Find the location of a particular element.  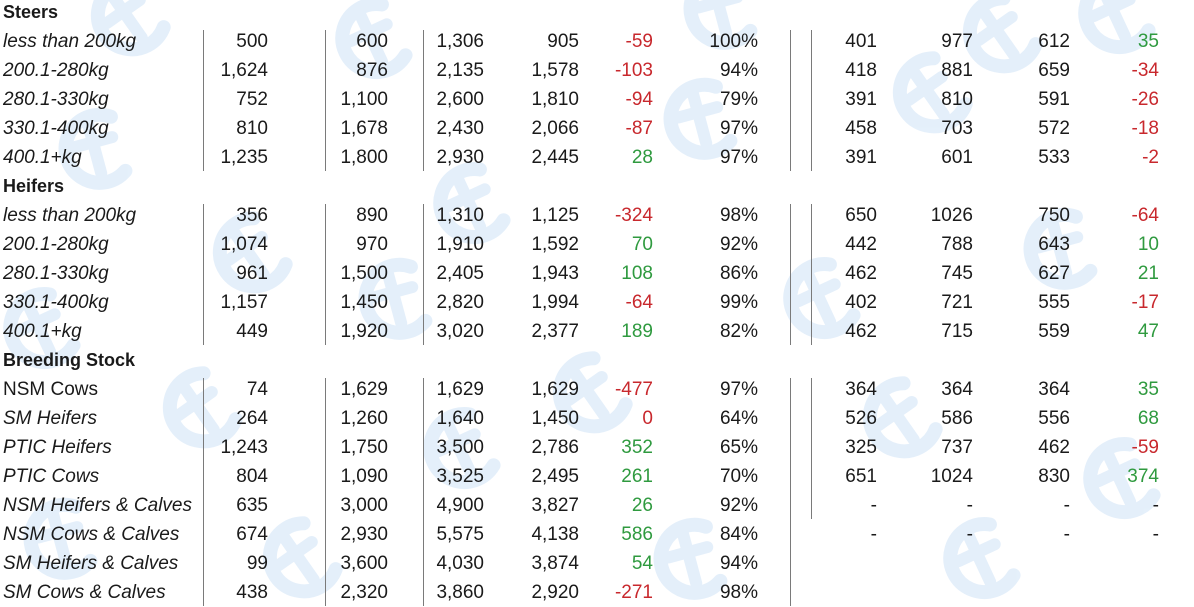

cell-pct: 65% is located at coordinates (738, 447).